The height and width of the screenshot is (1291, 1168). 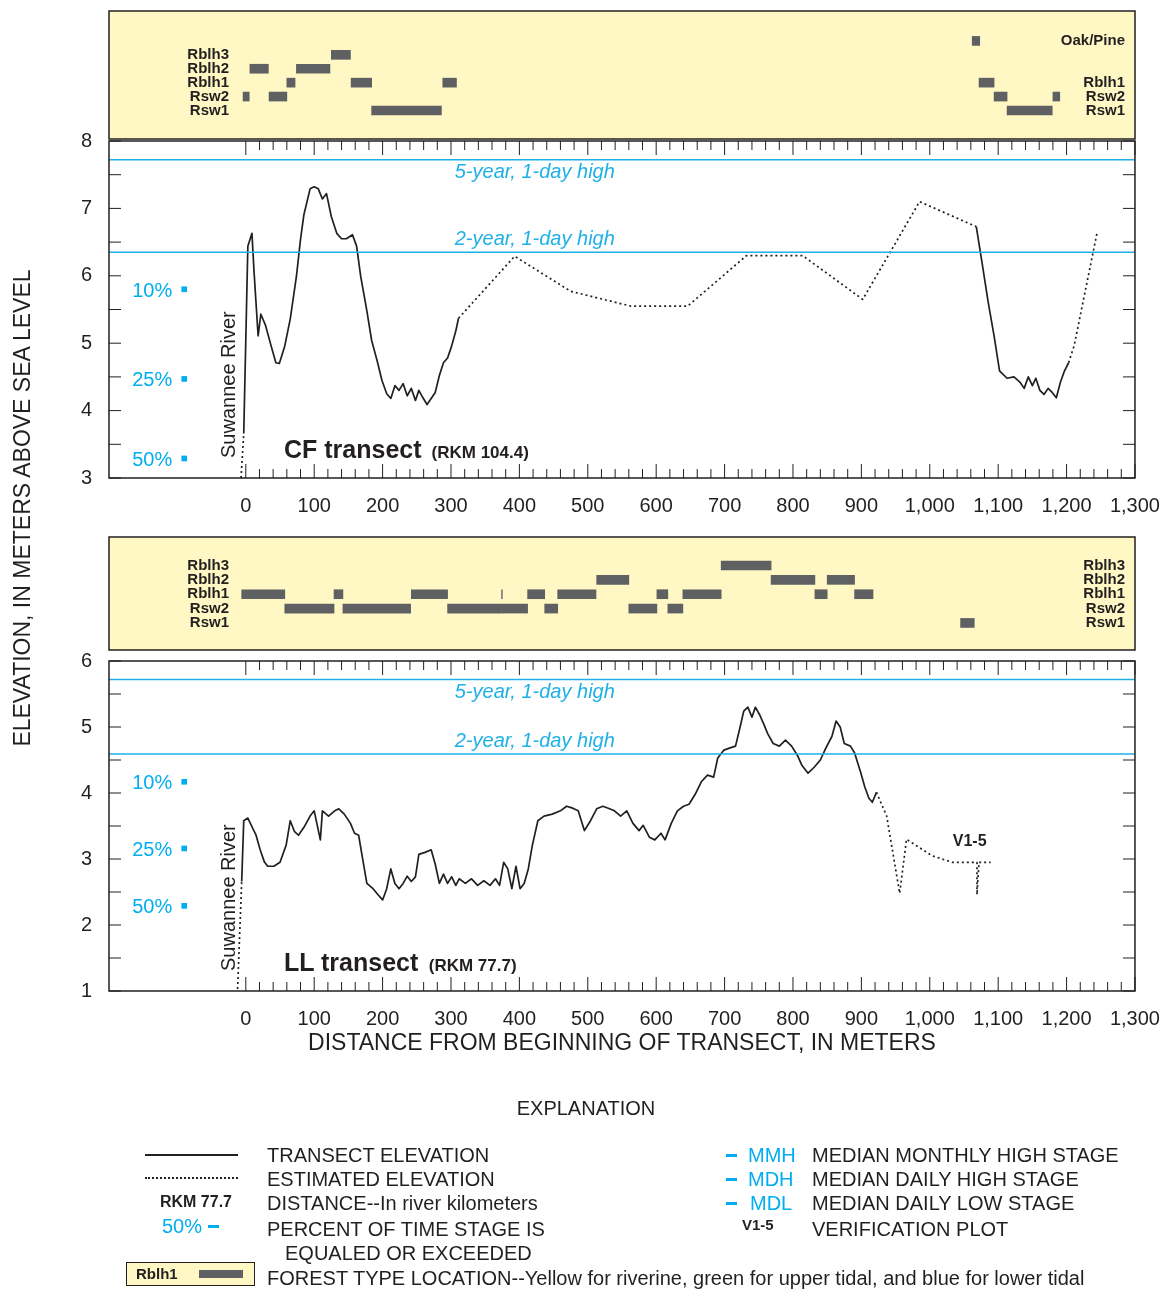 I want to click on y-axis-title: ELEVATION, IN METERS ABOVE SEA LEVEL, so click(x=22, y=508).